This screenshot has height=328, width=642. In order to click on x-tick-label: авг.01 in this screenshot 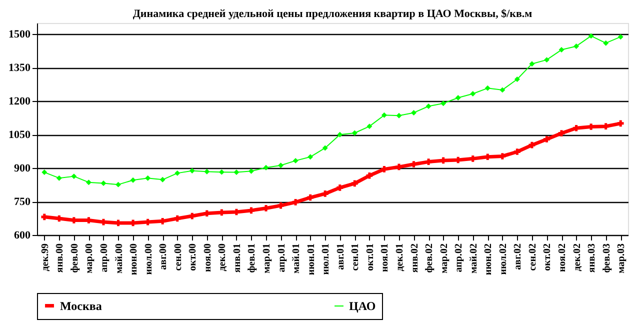, I will do `click(340, 257)`.